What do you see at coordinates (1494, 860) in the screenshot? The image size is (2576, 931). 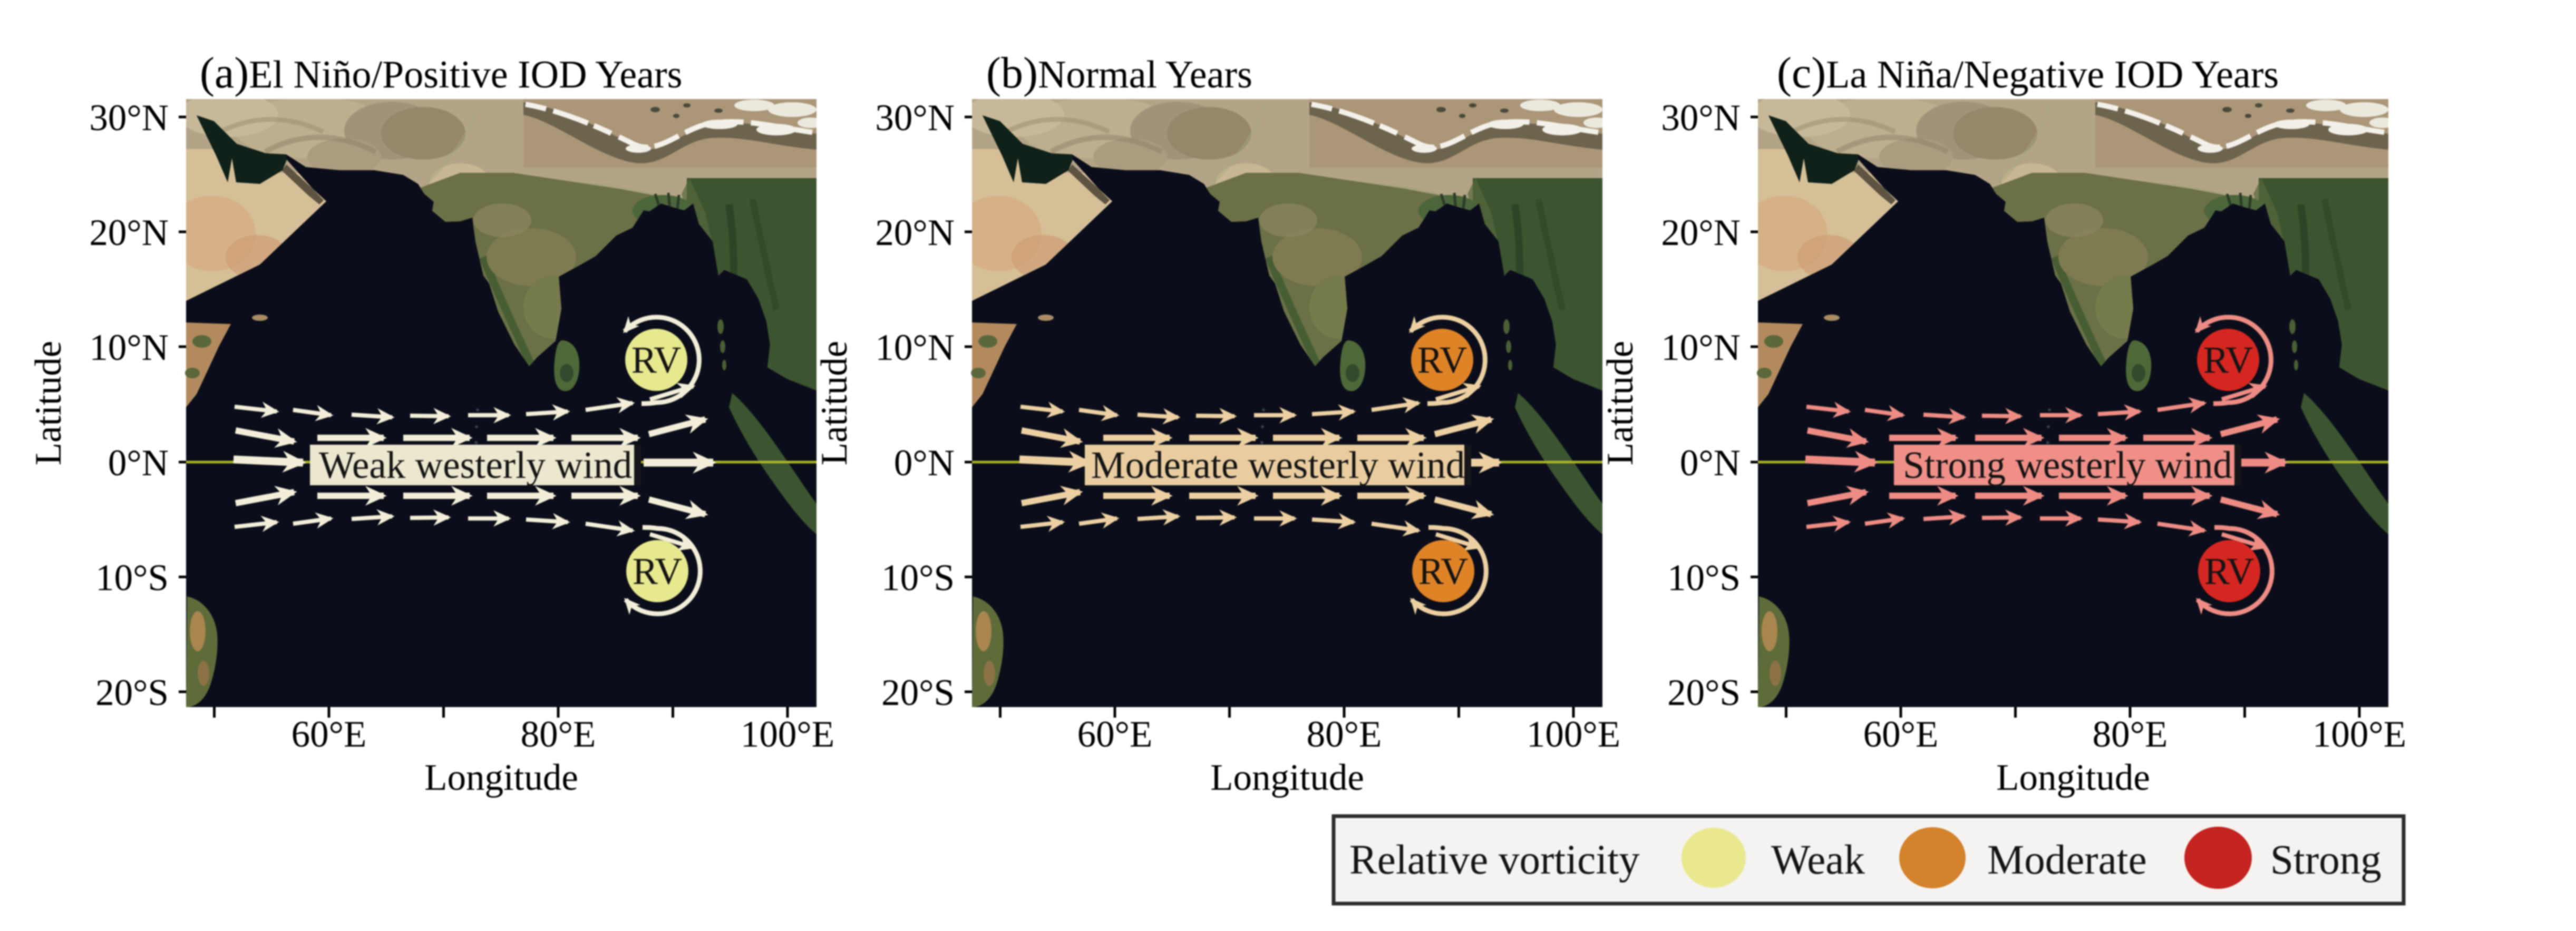 I see `svg-text: Relative vorticity` at bounding box center [1494, 860].